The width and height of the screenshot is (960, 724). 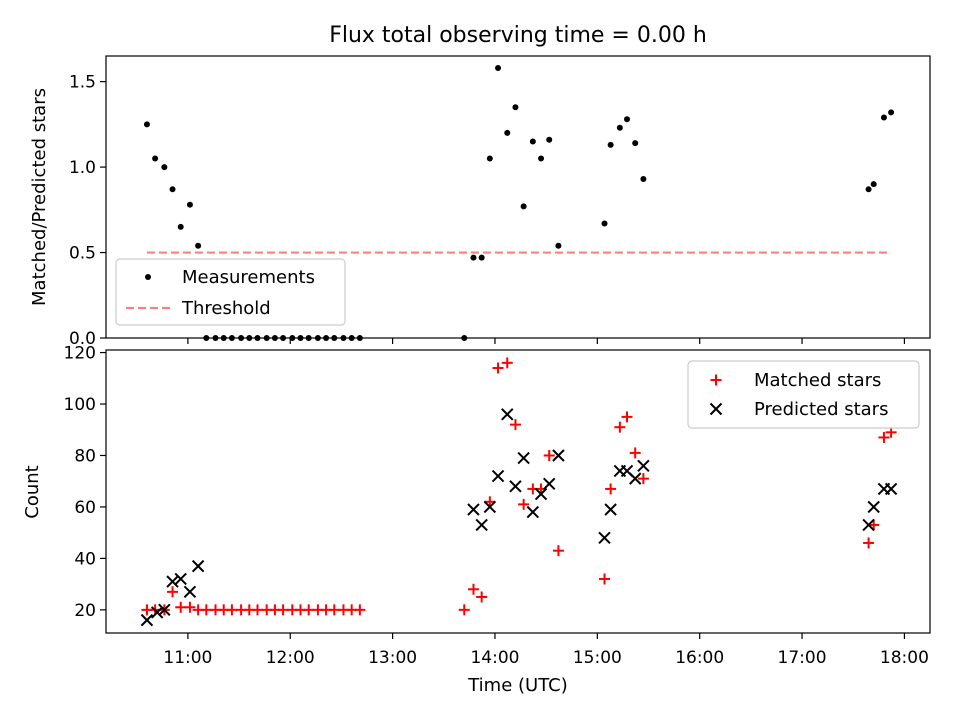 I want to click on xtick-label: 11:00, so click(x=187, y=658).